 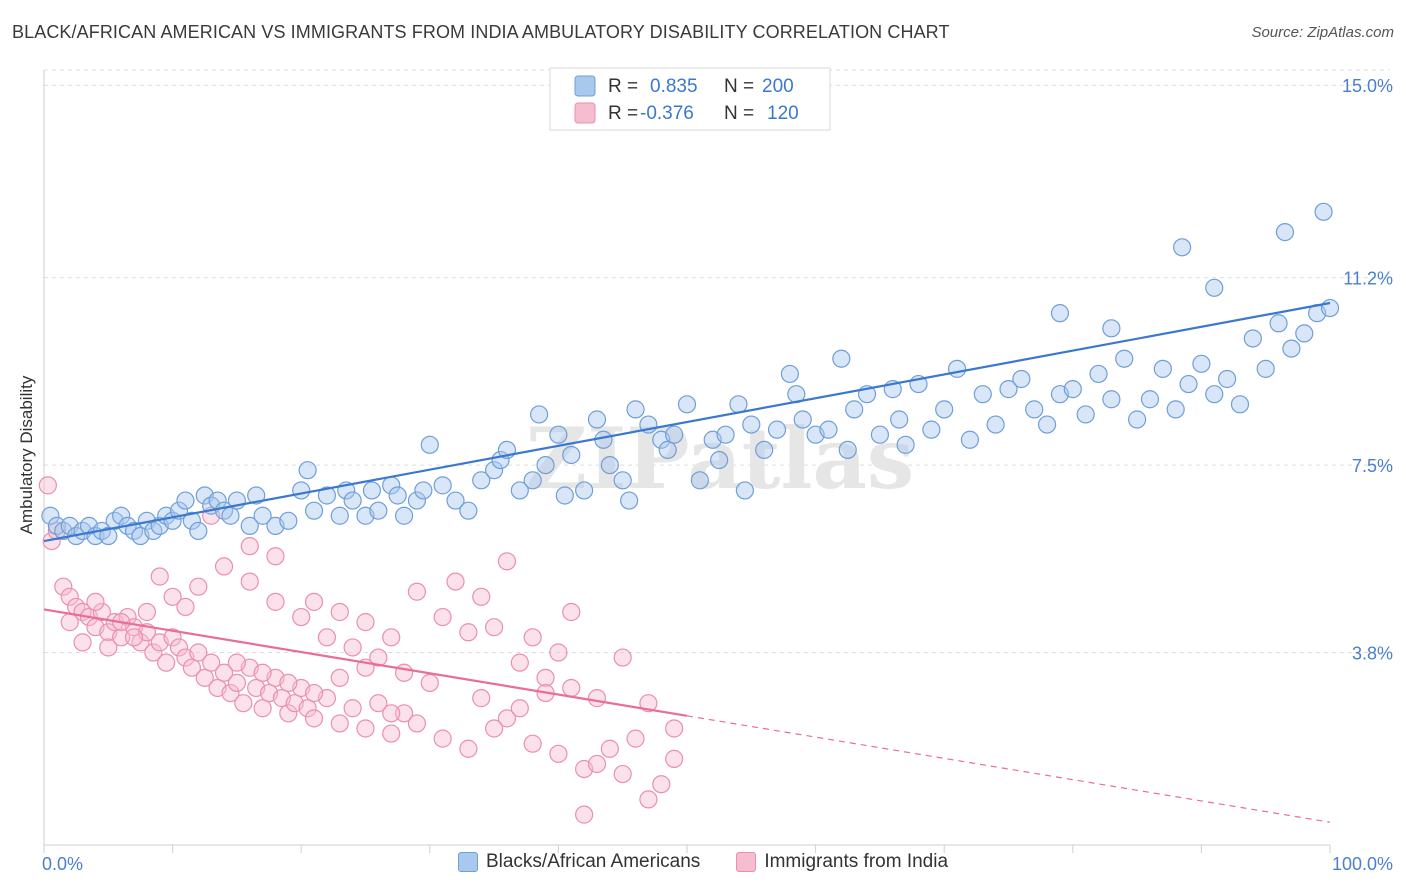 What do you see at coordinates (578, 862) in the screenshot?
I see `legend-item-blacks: Blacks/African Americans` at bounding box center [578, 862].